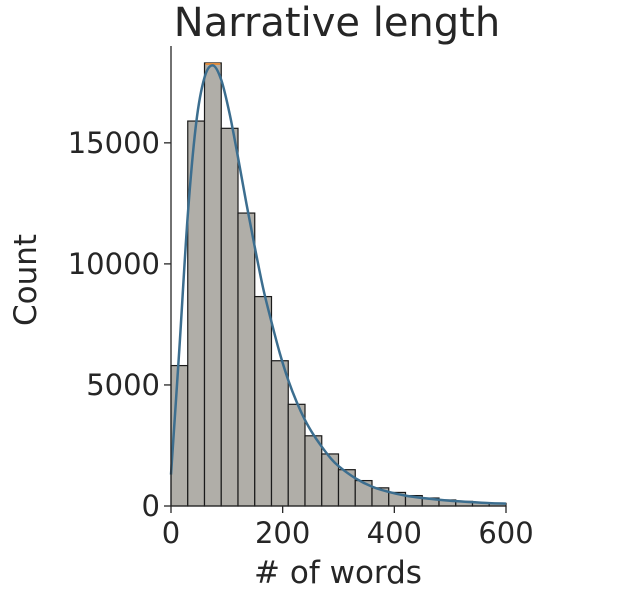 The width and height of the screenshot is (619, 598). I want to click on x-axis-ticks: 0 200 400 600, so click(348, 528).